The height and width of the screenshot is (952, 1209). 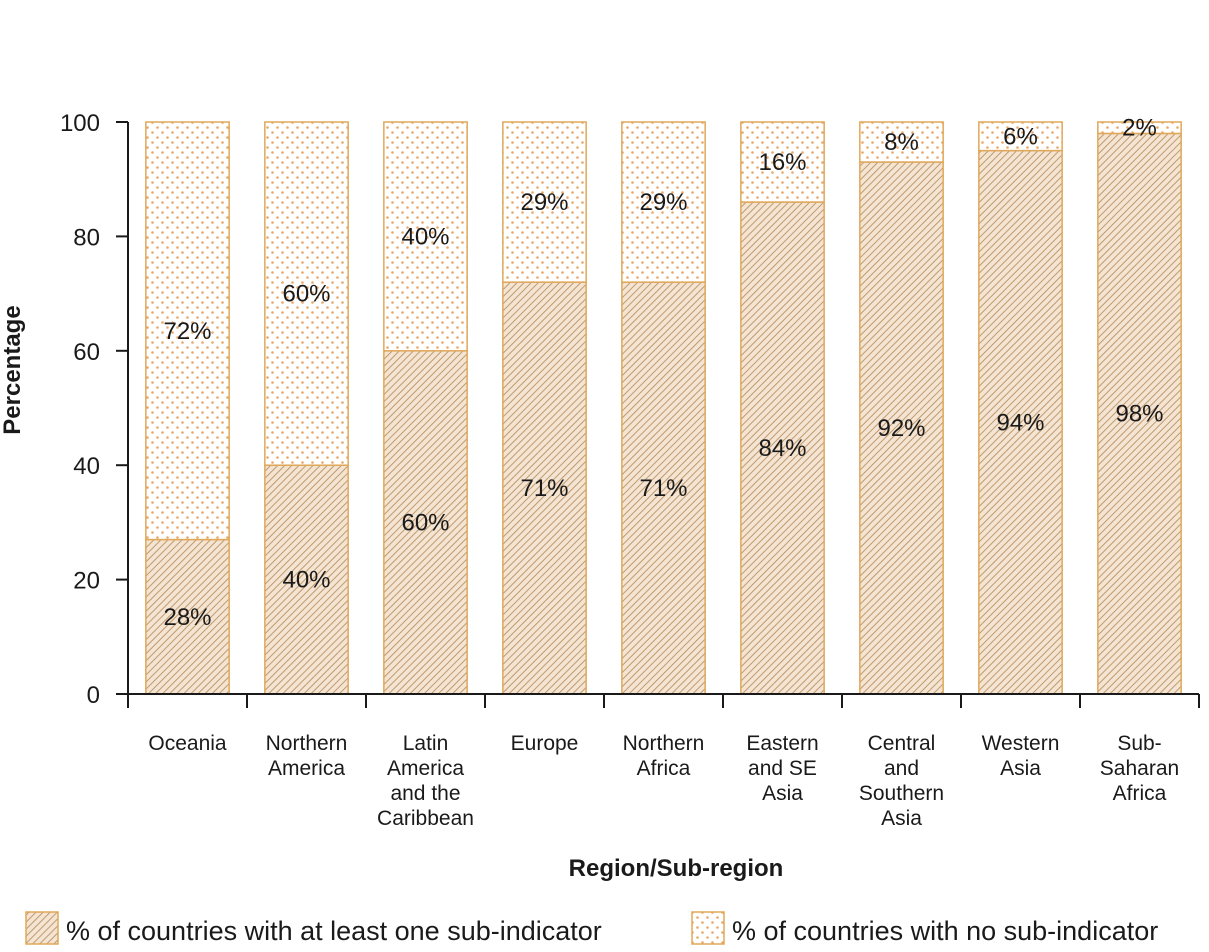 I want to click on x-category-label: Northern America, so click(x=307, y=756).